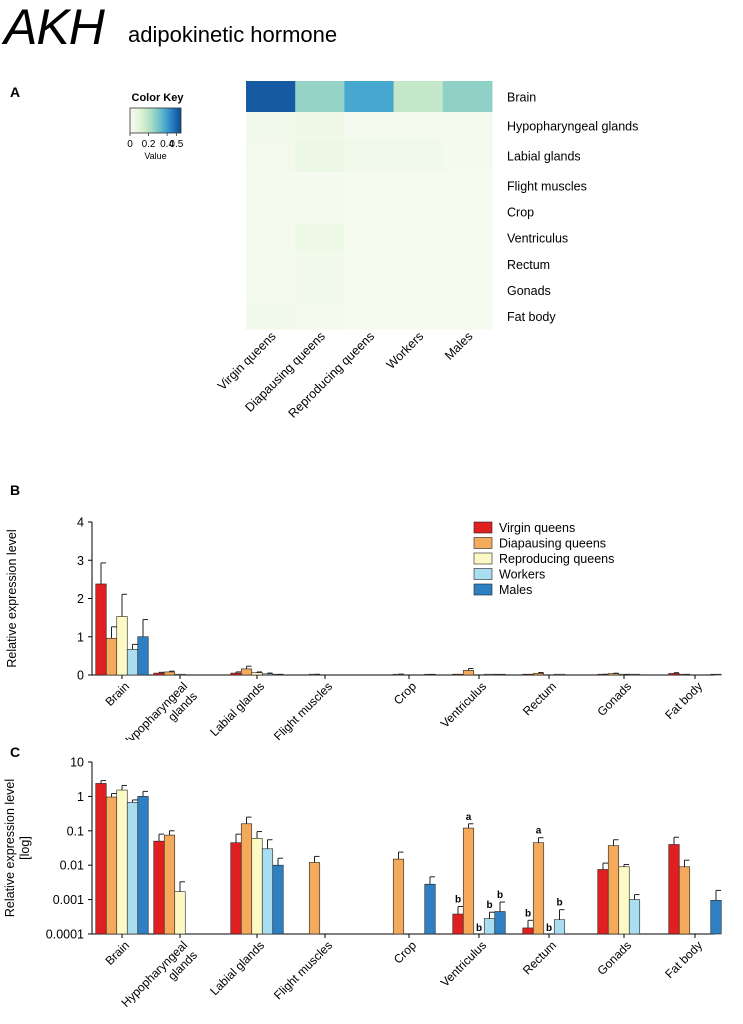  Describe the element at coordinates (80, 523) in the screenshot. I see `y-tick-label: 4` at that location.